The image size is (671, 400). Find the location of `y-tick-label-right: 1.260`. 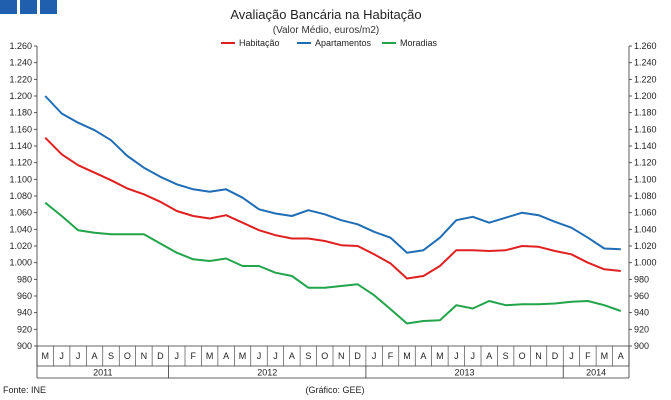

y-tick-label-right: 1.260 is located at coordinates (645, 46).